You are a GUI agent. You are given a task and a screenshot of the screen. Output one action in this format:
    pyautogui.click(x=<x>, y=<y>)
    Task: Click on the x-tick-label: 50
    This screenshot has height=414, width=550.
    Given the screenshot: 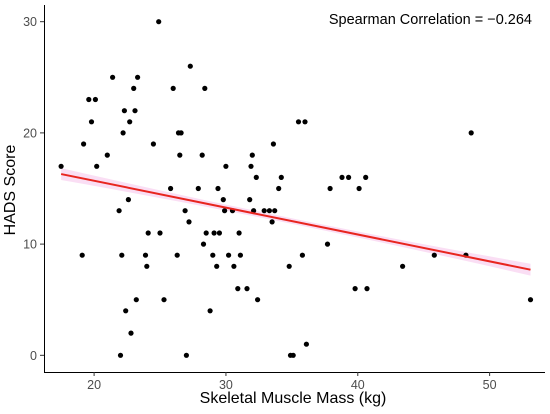 What is the action you would take?
    pyautogui.click(x=490, y=385)
    